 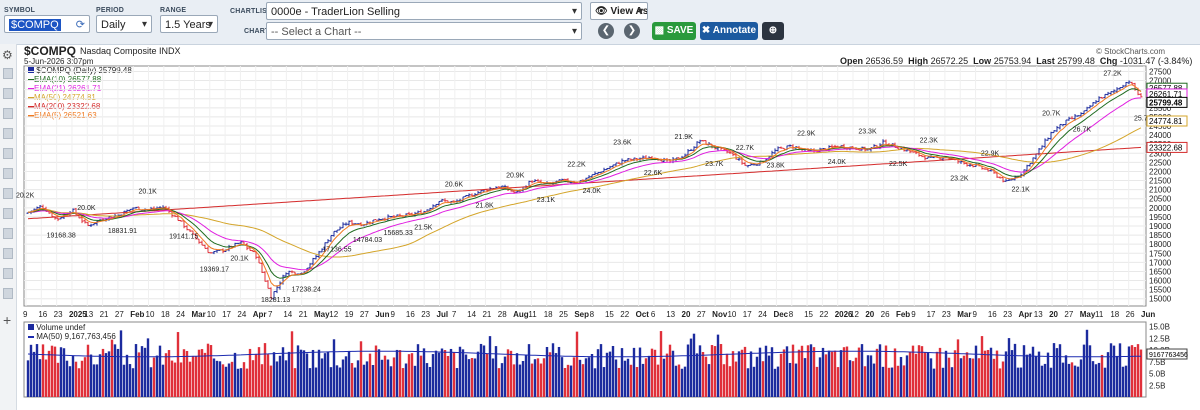 What do you see at coordinates (72, 332) in the screenshot?
I see `volume-legend: Volume undef MA(50) 9,167,763,456` at bounding box center [72, 332].